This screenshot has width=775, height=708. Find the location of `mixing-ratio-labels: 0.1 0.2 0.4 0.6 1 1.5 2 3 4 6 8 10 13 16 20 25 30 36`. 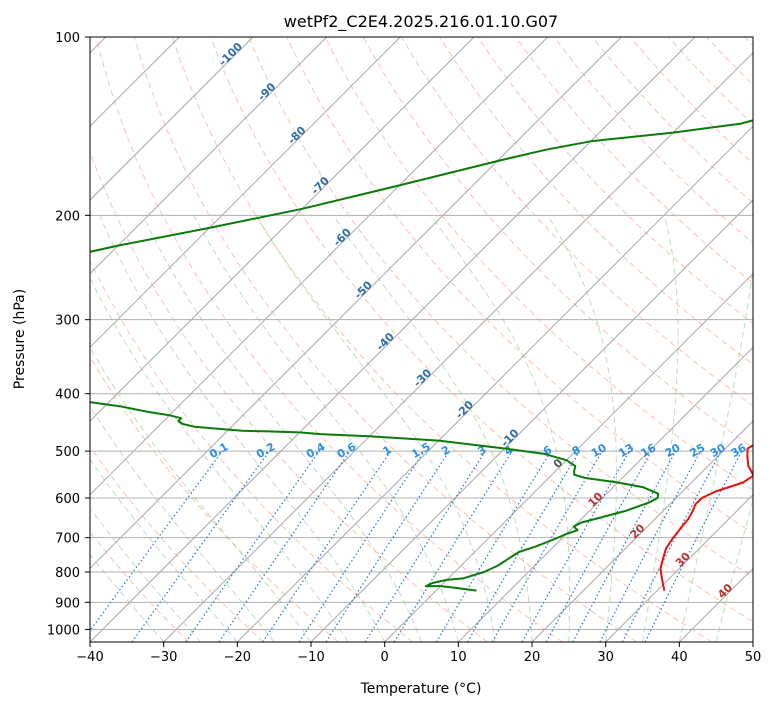

mixing-ratio-labels: 0.1 0.2 0.4 0.6 1 1.5 2 3 4 6 8 10 13 16 20 25 30 36 is located at coordinates (478, 450).